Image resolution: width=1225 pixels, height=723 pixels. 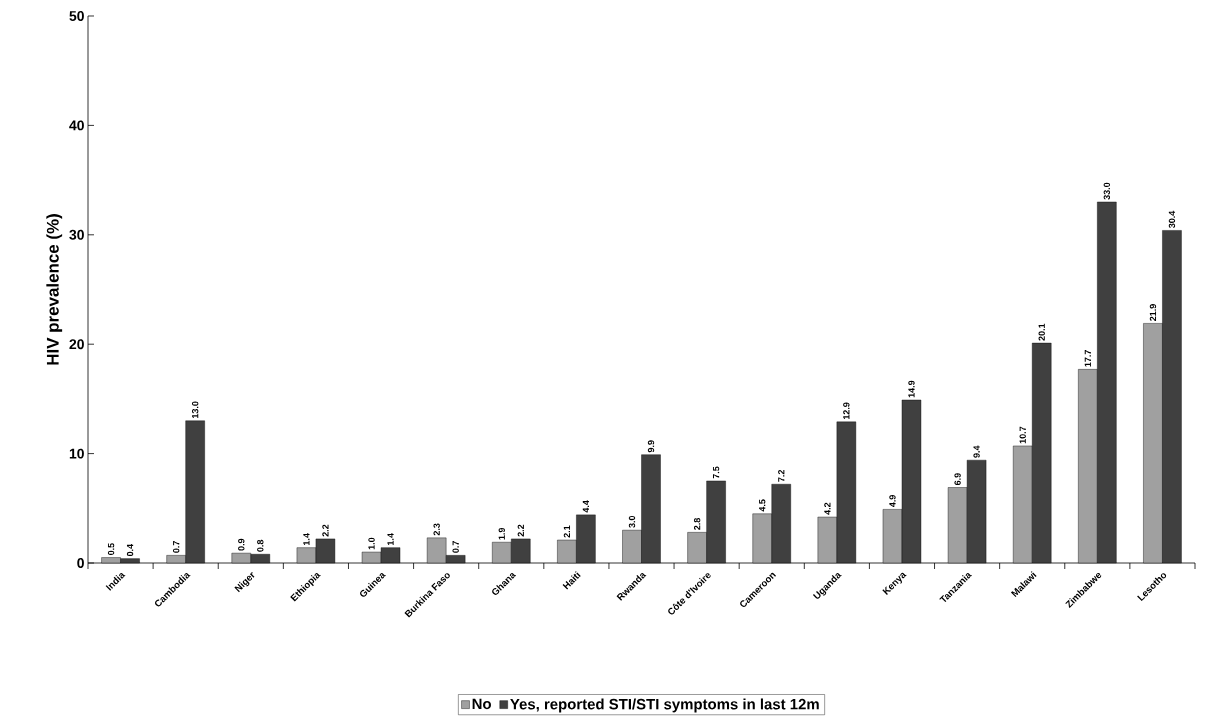 I want to click on legend-label: No, so click(x=481, y=704).